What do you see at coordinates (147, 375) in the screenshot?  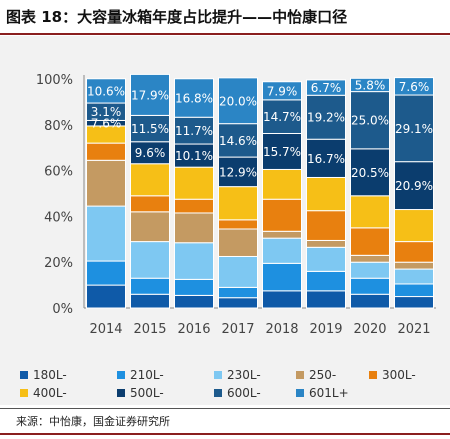 I see `legend-label: 210L-` at bounding box center [147, 375].